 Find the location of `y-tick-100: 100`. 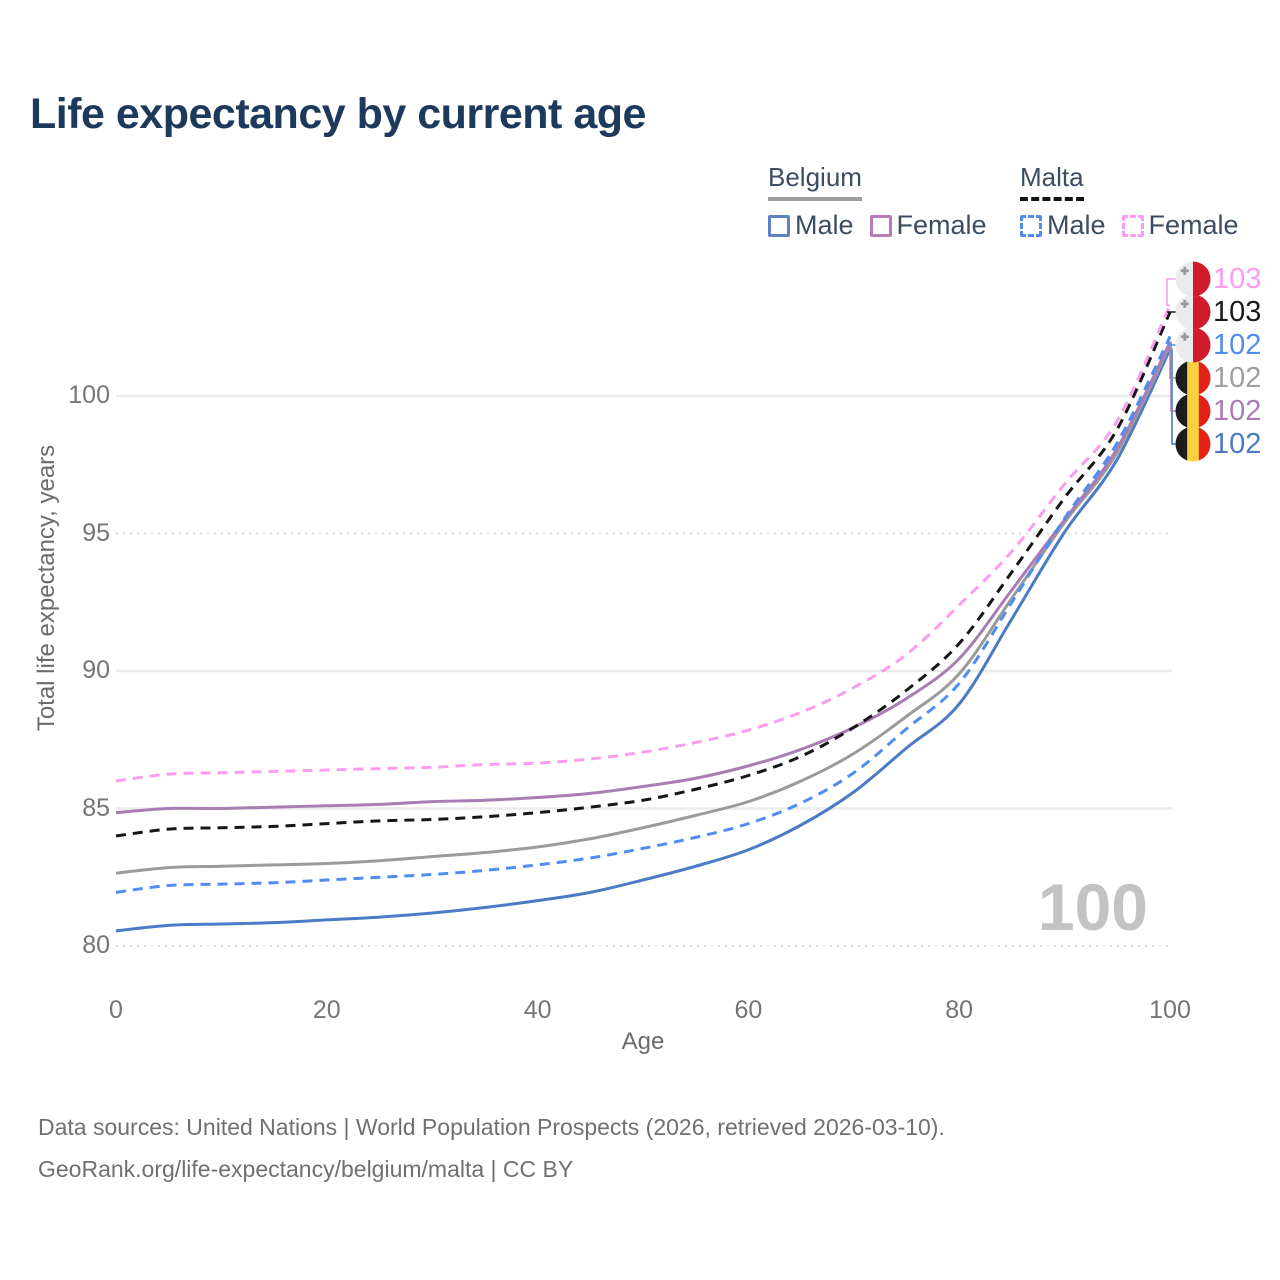

y-tick-100: 100 is located at coordinates (89, 395).